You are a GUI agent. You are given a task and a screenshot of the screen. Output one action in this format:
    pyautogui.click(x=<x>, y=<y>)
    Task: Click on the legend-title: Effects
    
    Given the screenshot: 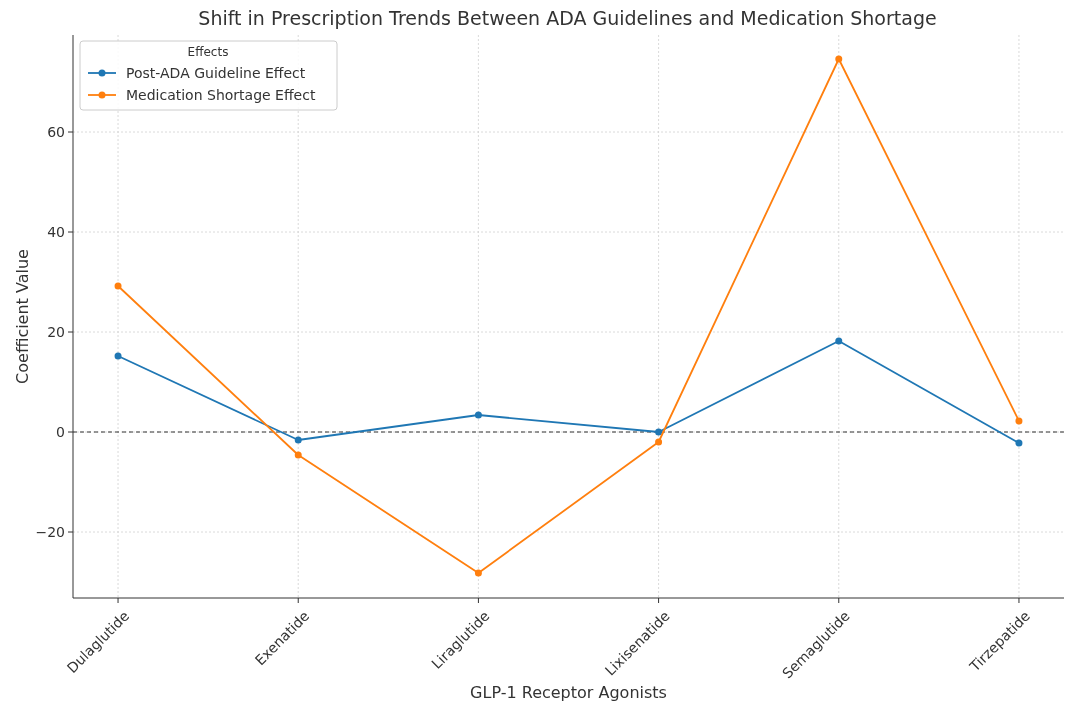 What is the action you would take?
    pyautogui.click(x=208, y=52)
    